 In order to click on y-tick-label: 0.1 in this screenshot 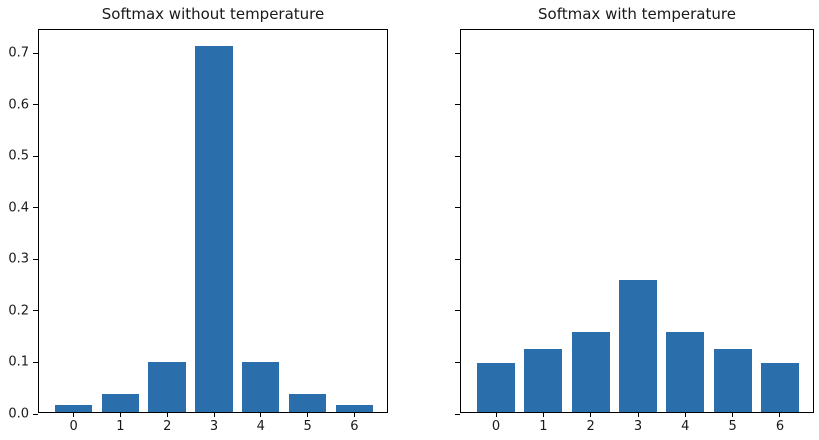, I will do `click(18, 362)`.